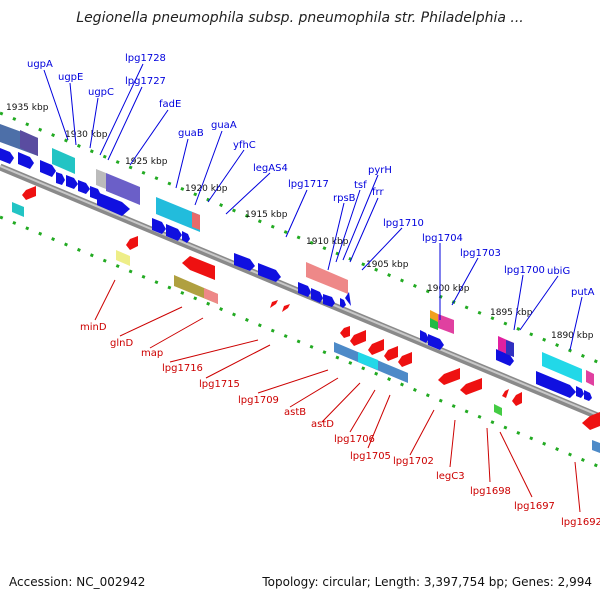 Image resolution: width=600 pixels, height=600 pixels. I want to click on gene-label: map, so click(152, 353).